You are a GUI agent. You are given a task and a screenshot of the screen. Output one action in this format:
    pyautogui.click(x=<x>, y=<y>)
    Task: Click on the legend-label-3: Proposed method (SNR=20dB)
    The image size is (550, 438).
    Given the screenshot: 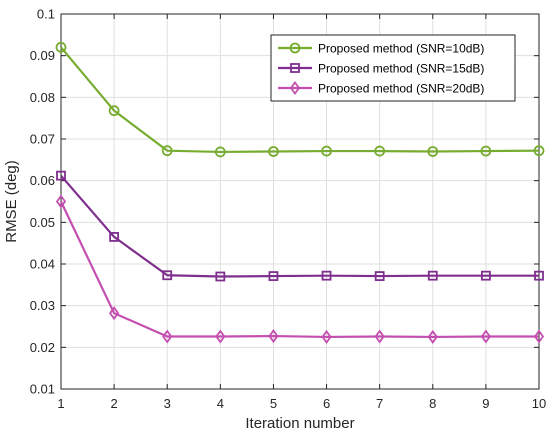 What is the action you would take?
    pyautogui.click(x=401, y=89)
    